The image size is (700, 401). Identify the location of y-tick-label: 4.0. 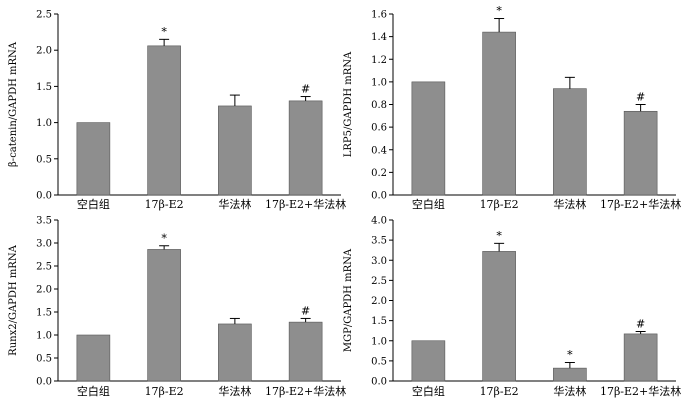
(379, 221).